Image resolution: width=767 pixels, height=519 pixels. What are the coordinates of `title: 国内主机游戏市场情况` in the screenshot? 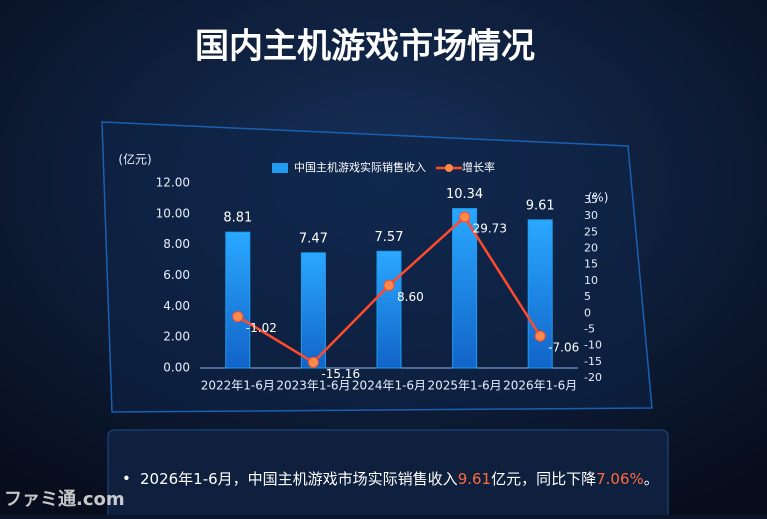 It's located at (365, 47).